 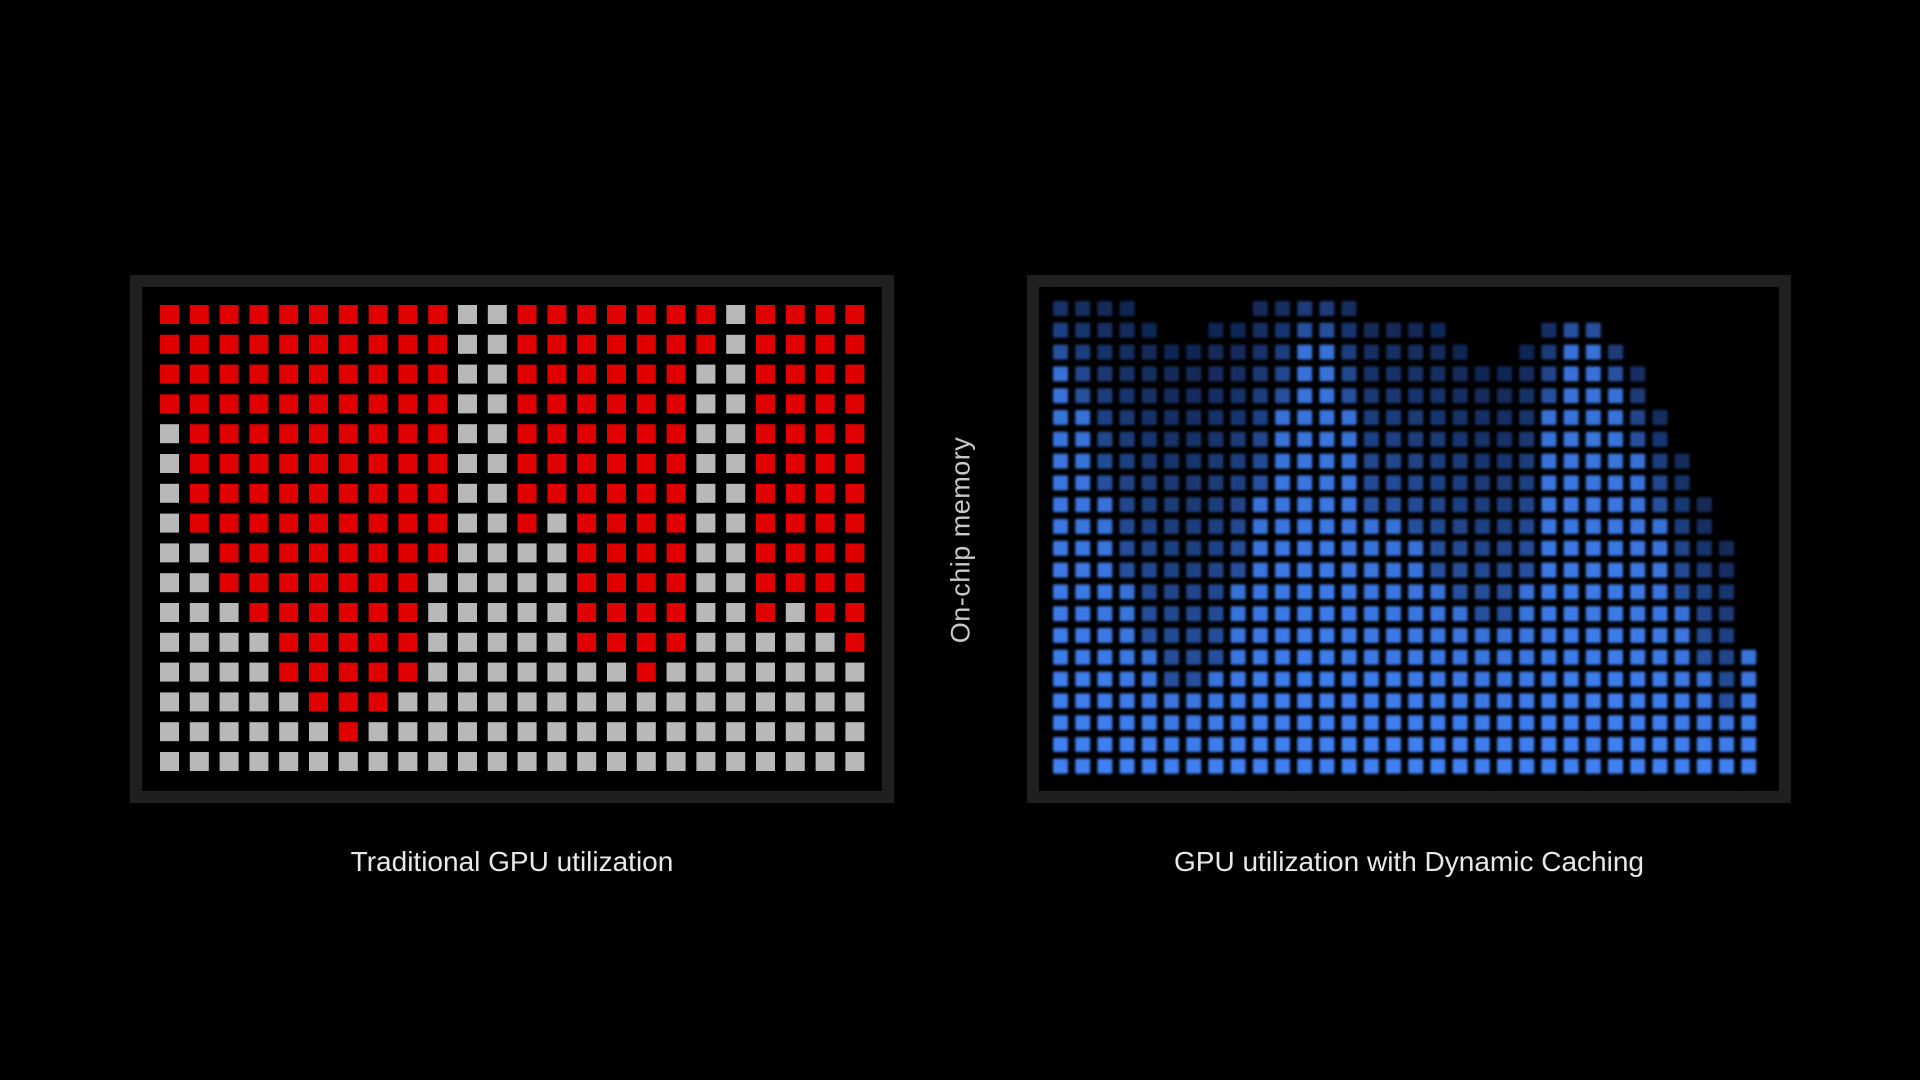 What do you see at coordinates (512, 861) in the screenshot?
I see `traditional-gpu-caption: Traditional GPU utilization` at bounding box center [512, 861].